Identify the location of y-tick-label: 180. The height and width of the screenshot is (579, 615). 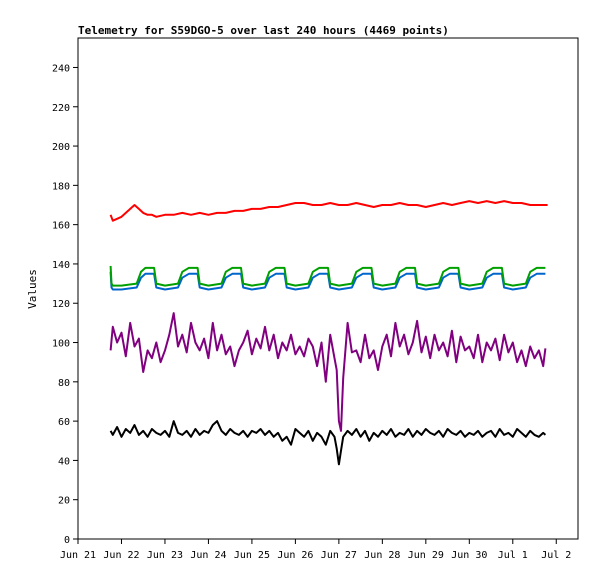
(61, 186).